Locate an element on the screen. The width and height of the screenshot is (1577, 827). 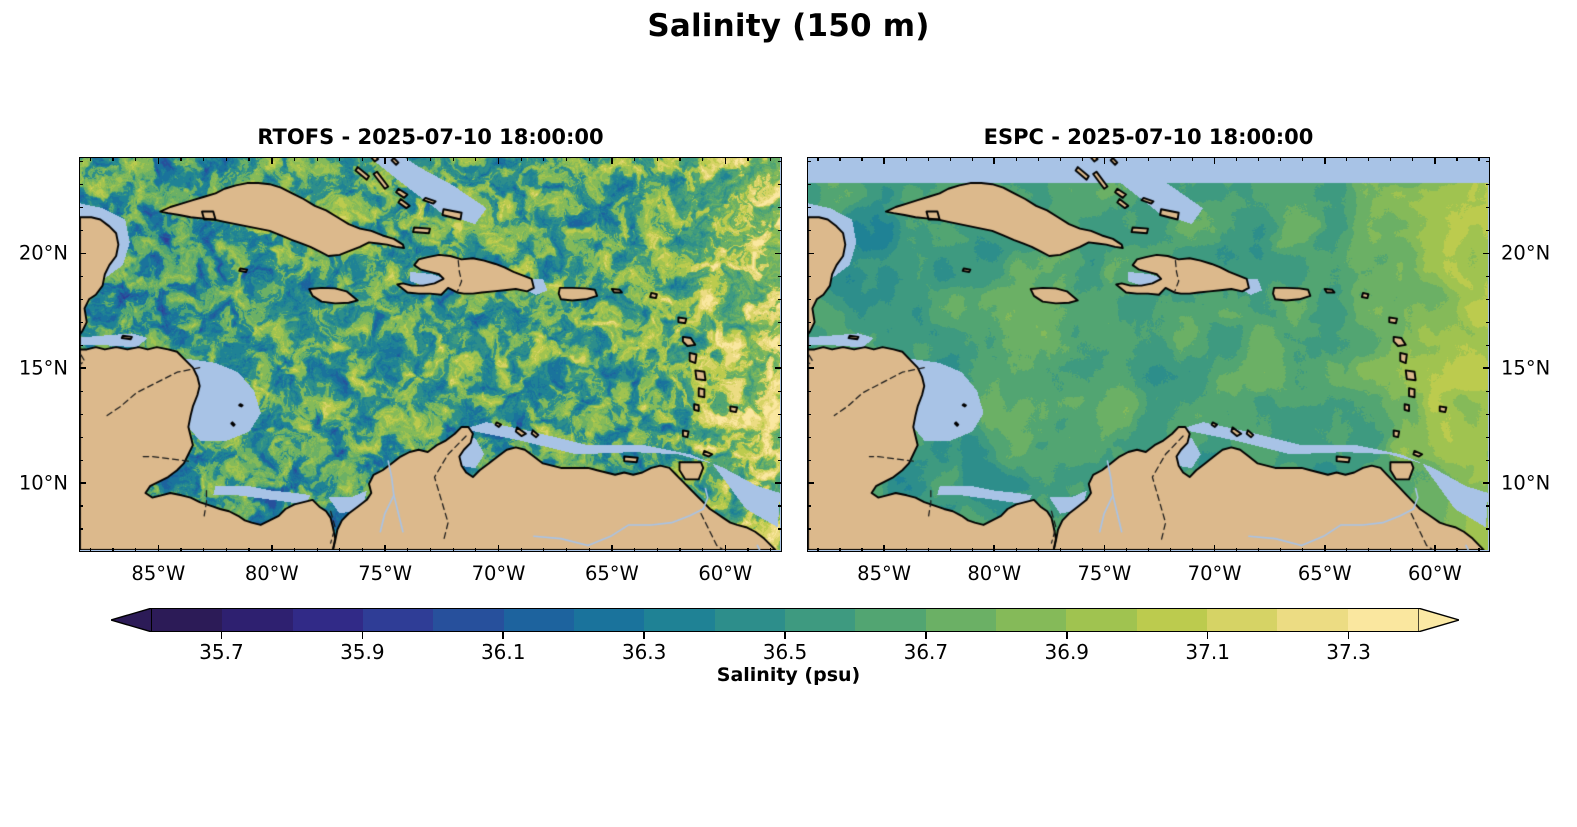
panel-title-rtofs: RTOFS - 2025-07-10 18:00:00 is located at coordinates (430, 137).